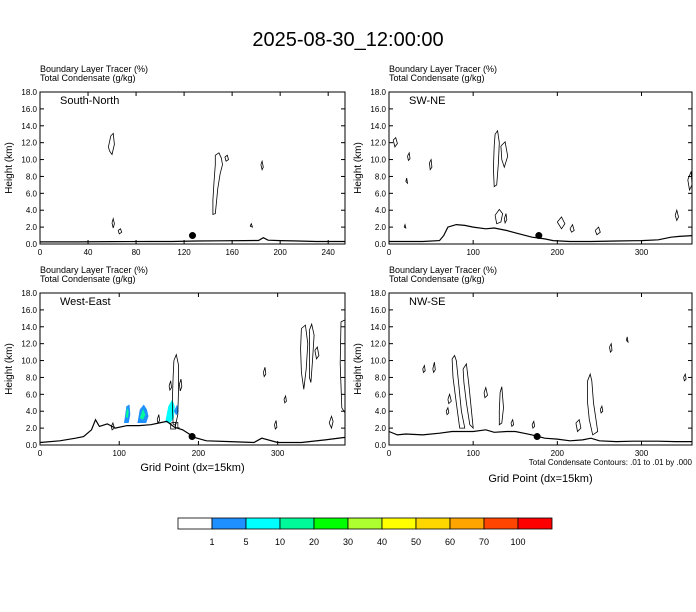 Image resolution: width=696 pixels, height=612 pixels. Describe the element at coordinates (245, 542) in the screenshot. I see `colorbar-label: 5` at that location.